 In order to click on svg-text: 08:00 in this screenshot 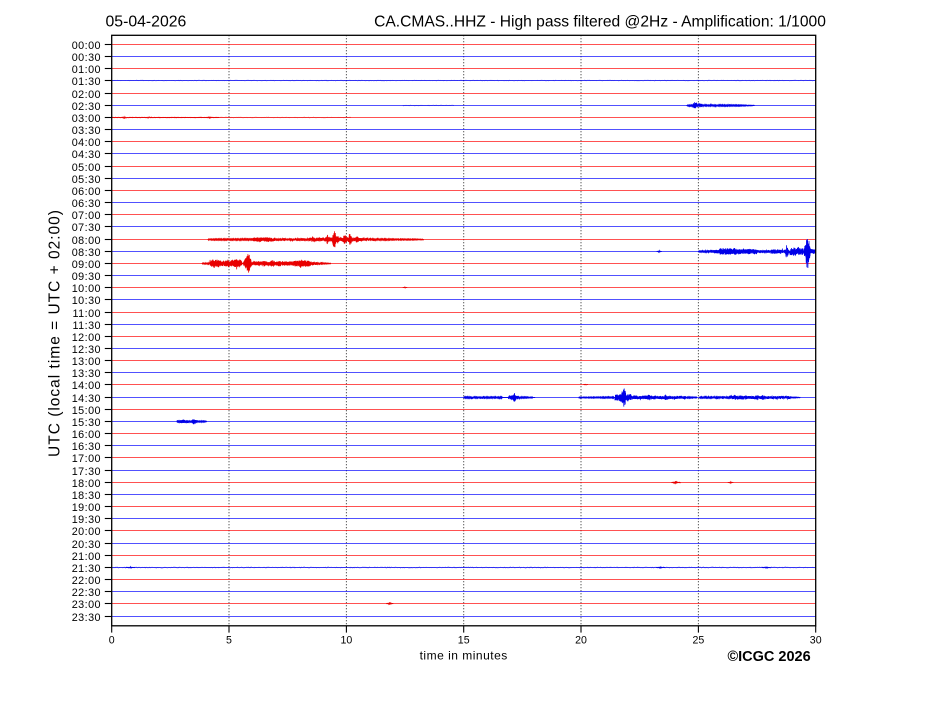, I will do `click(86, 241)`.